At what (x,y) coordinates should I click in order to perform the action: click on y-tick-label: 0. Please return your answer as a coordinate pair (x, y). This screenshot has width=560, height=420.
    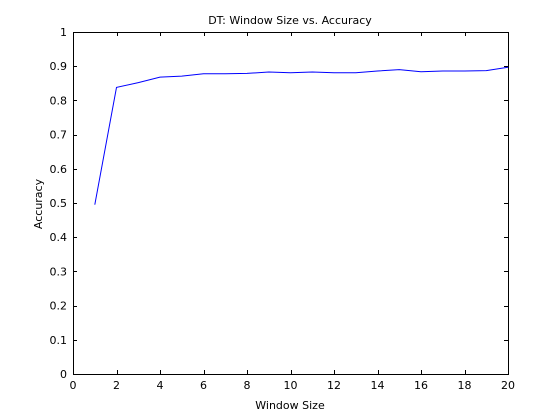
    Looking at the image, I should click on (63, 374).